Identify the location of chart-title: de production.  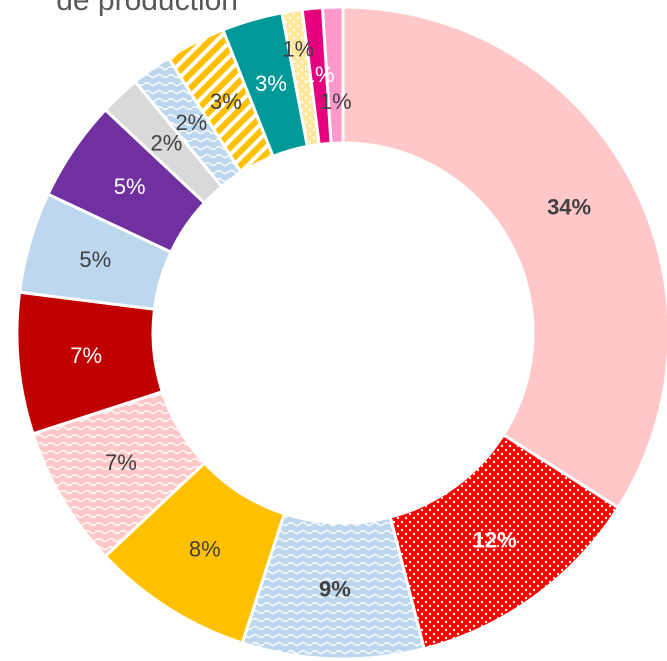
(147, 8).